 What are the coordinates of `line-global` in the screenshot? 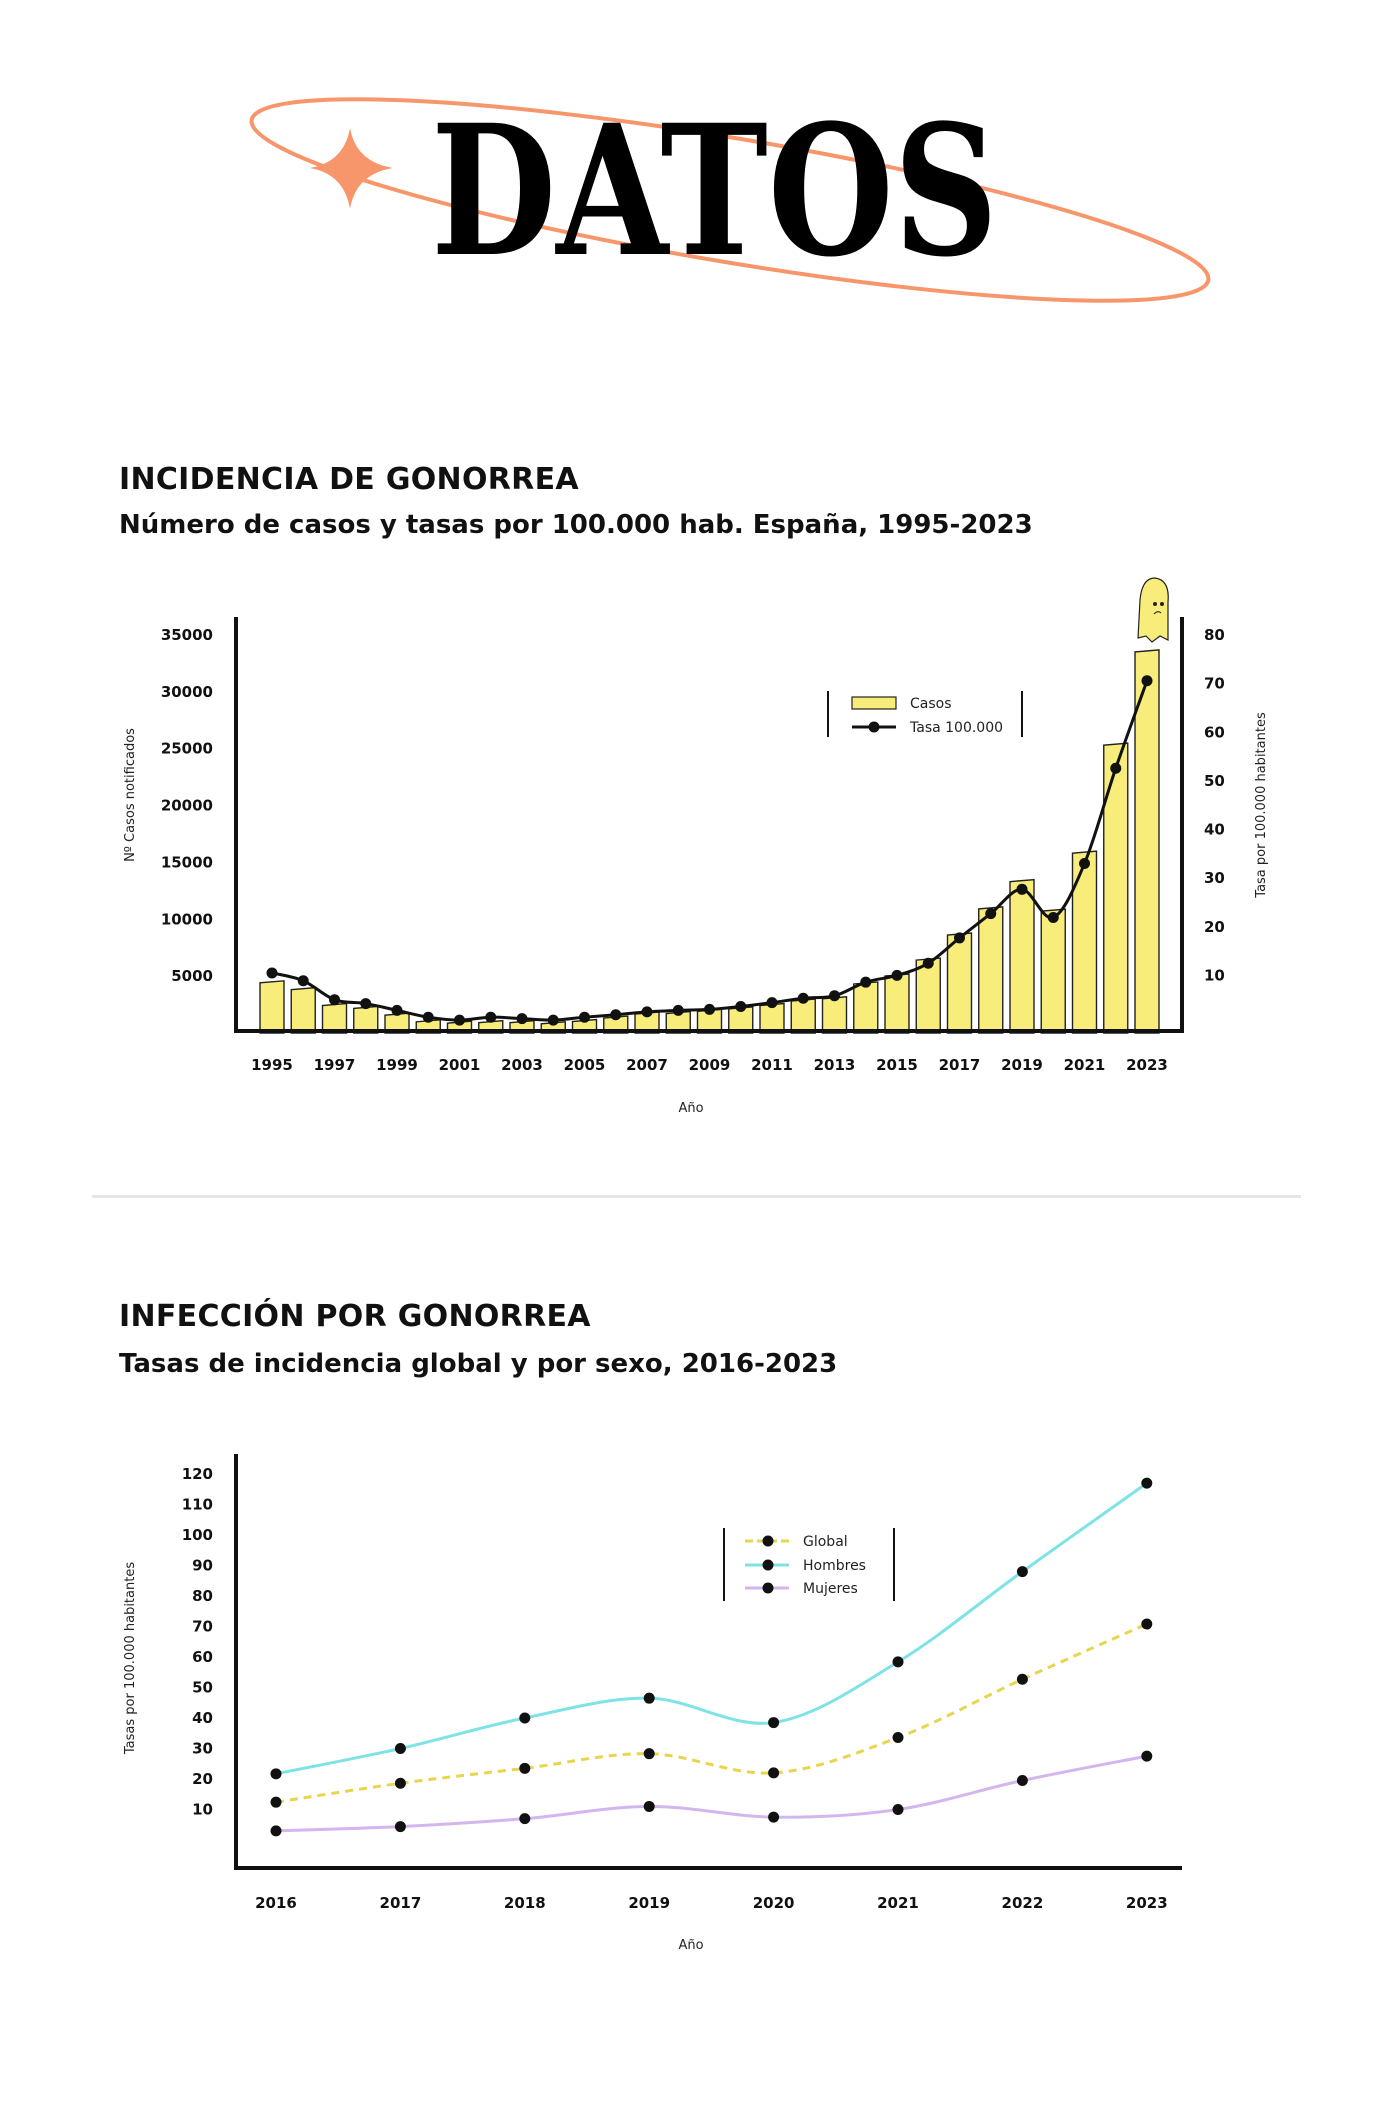 It's located at (711, 1713).